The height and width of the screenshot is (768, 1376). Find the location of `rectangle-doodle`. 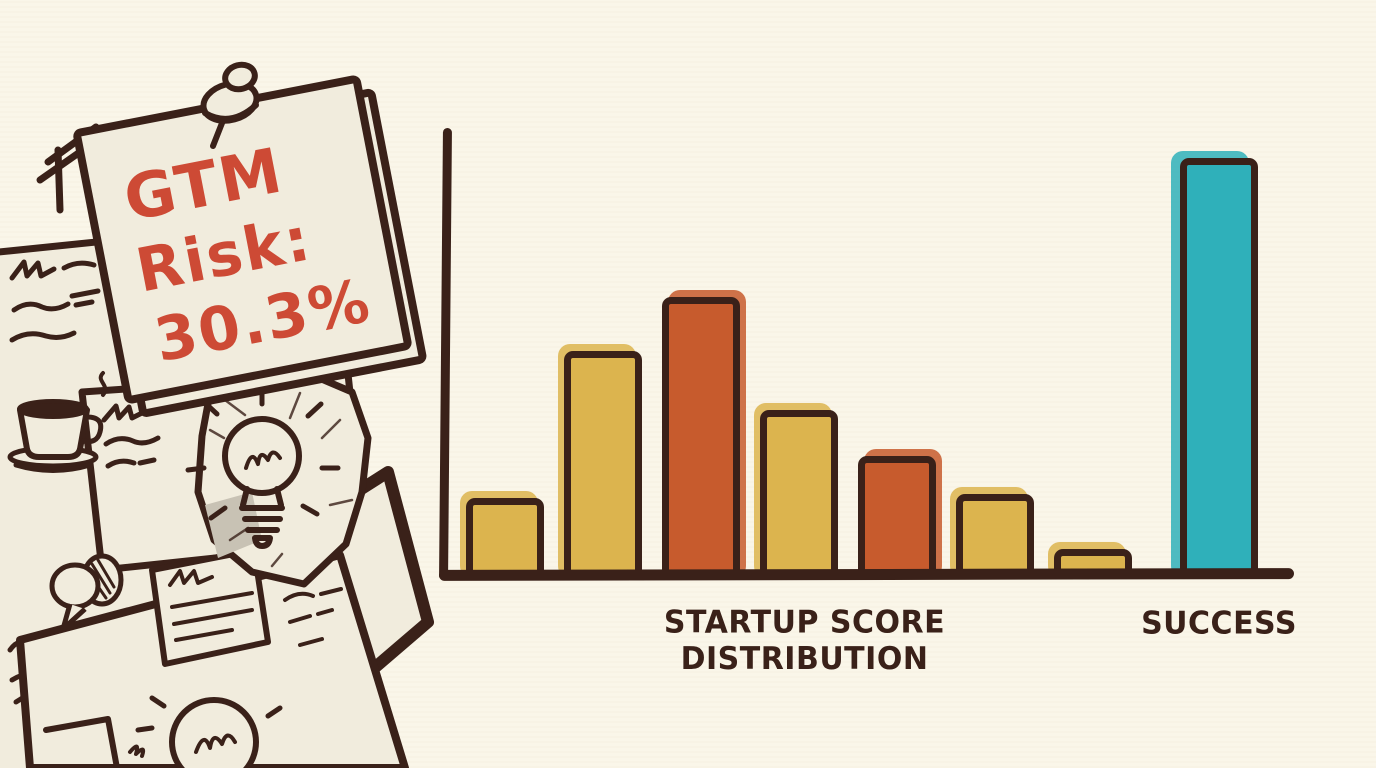

rectangle-doodle is located at coordinates (94, 742).